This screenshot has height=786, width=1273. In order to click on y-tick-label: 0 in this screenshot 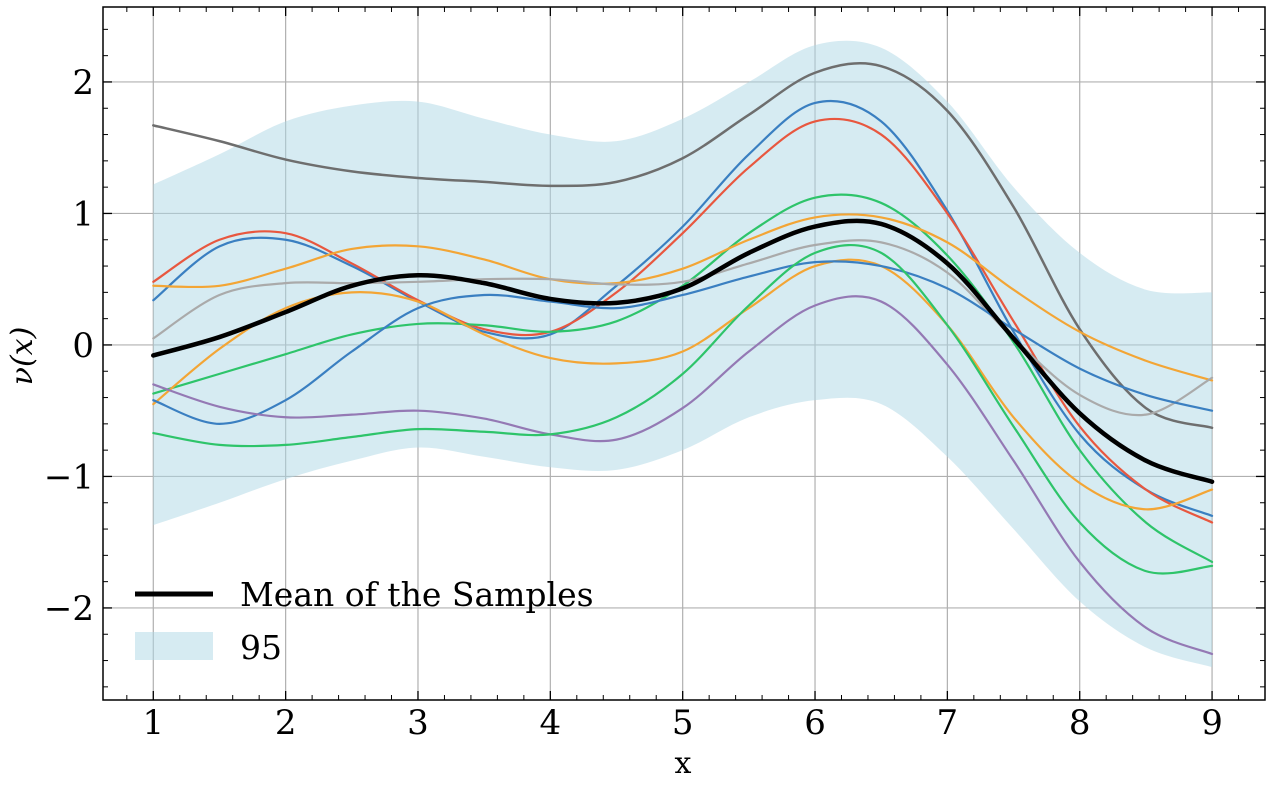, I will do `click(83, 346)`.